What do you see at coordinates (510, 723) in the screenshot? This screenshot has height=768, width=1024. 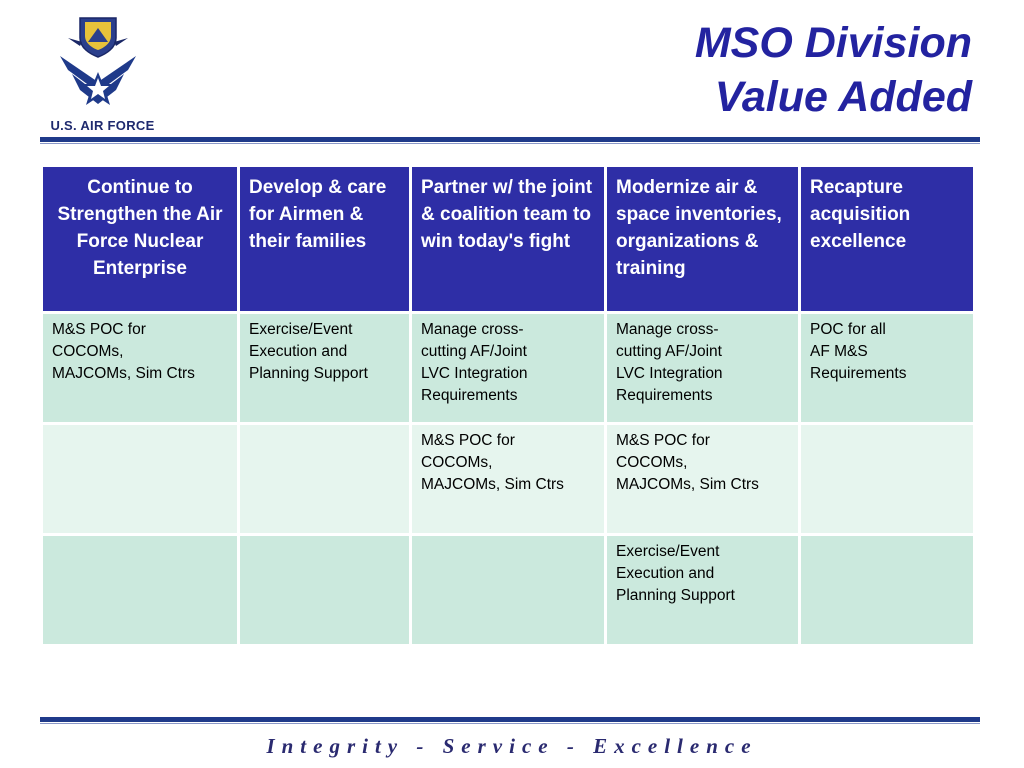 I see `bottom-divider-thin` at bounding box center [510, 723].